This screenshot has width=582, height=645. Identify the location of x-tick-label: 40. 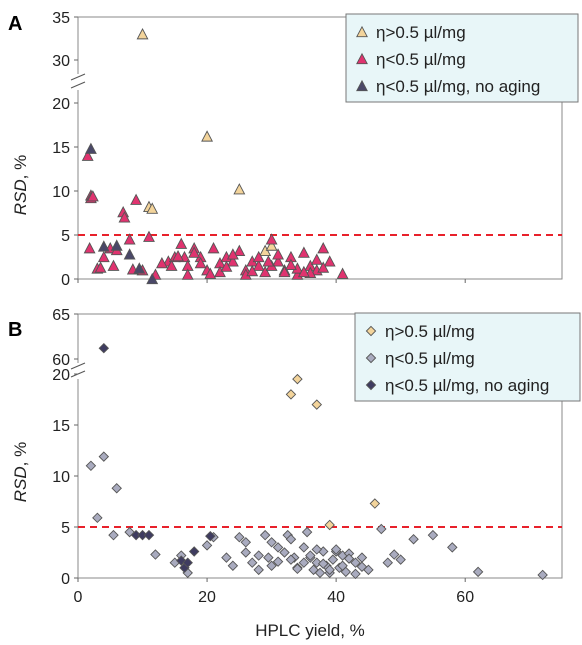
(336, 597).